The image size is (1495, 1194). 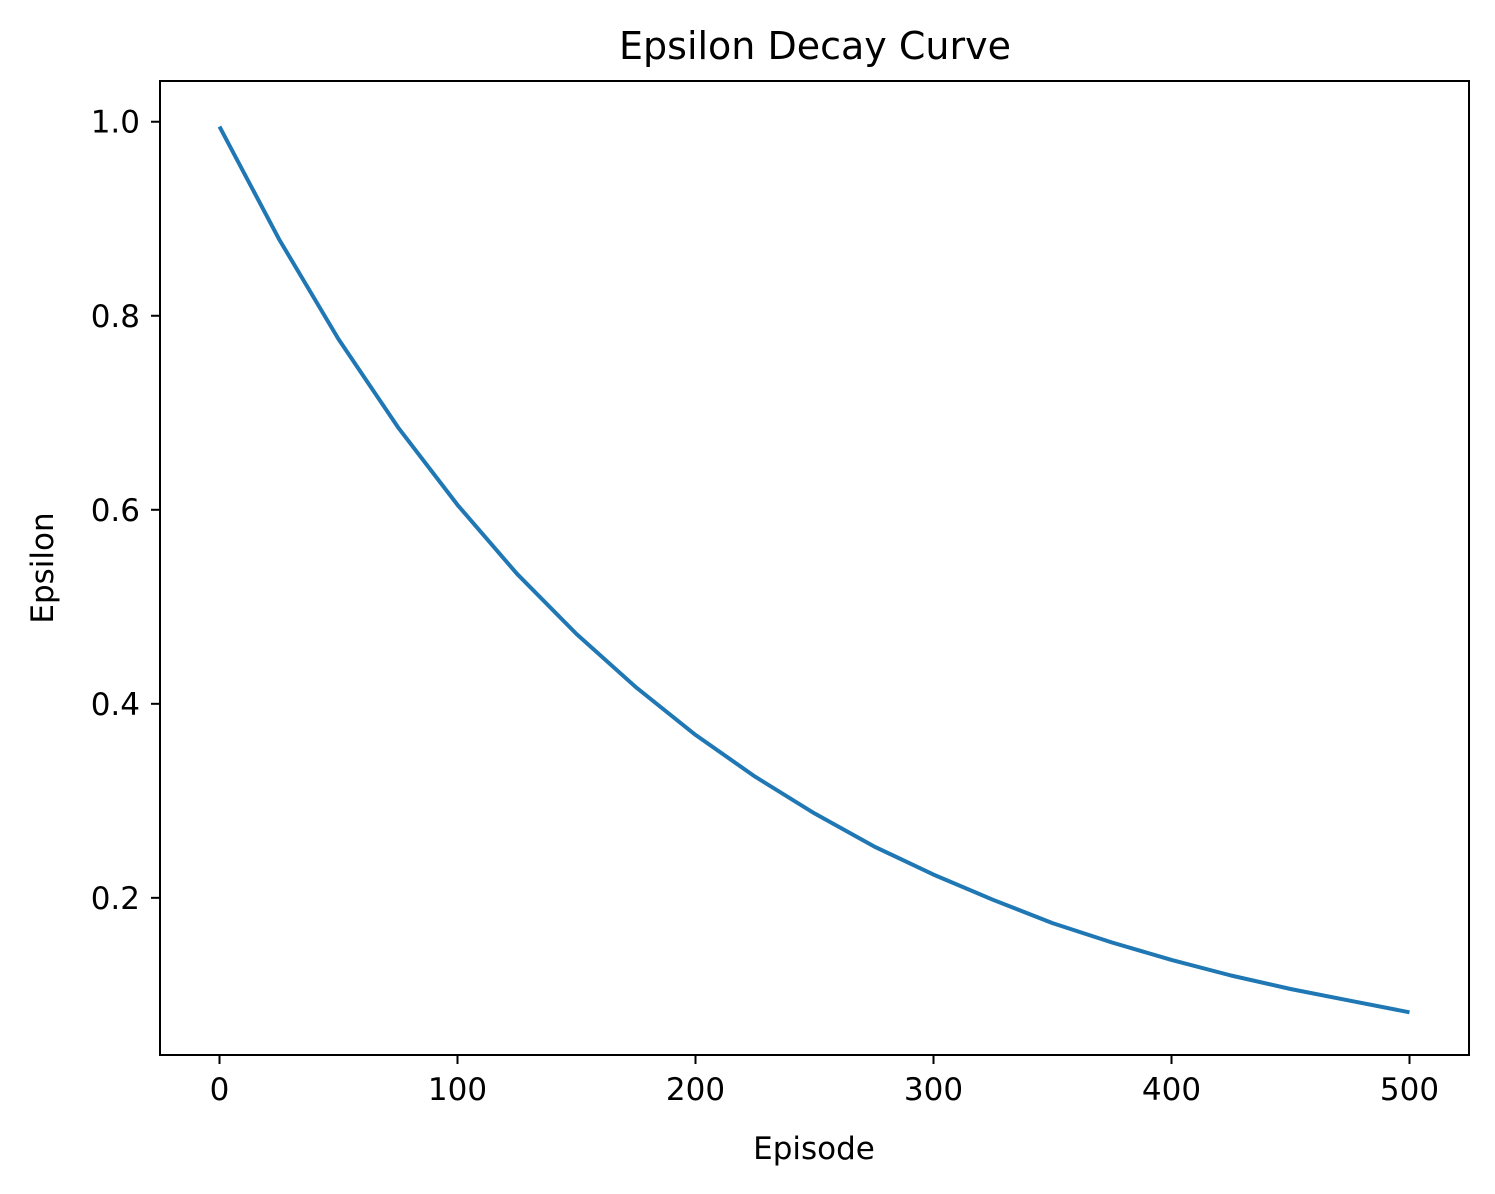 I want to click on x-tick-label: 200, so click(x=695, y=1090).